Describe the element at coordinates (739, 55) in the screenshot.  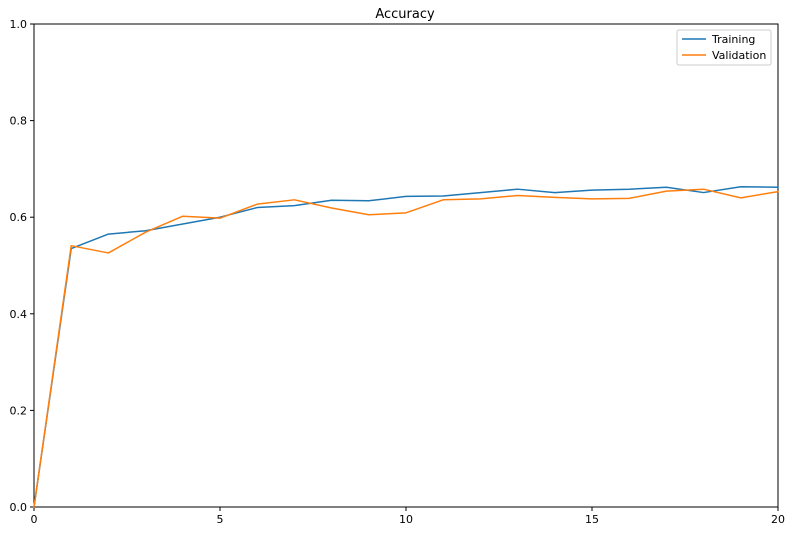
I see `legend-label-validation: Validation` at that location.